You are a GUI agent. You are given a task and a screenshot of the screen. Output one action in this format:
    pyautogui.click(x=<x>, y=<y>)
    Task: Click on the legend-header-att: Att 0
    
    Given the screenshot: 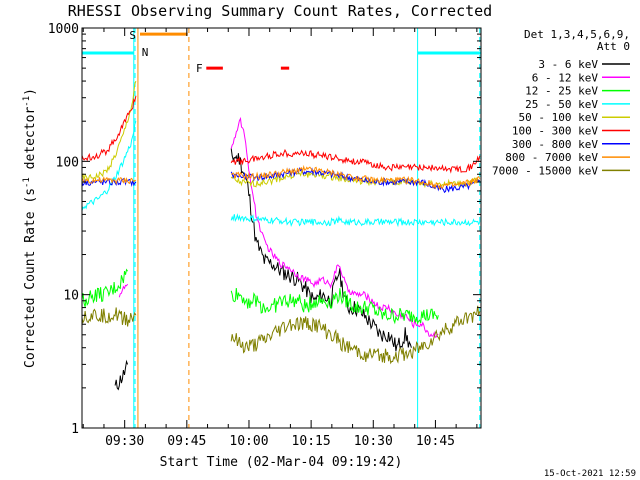 What is the action you would take?
    pyautogui.click(x=613, y=46)
    